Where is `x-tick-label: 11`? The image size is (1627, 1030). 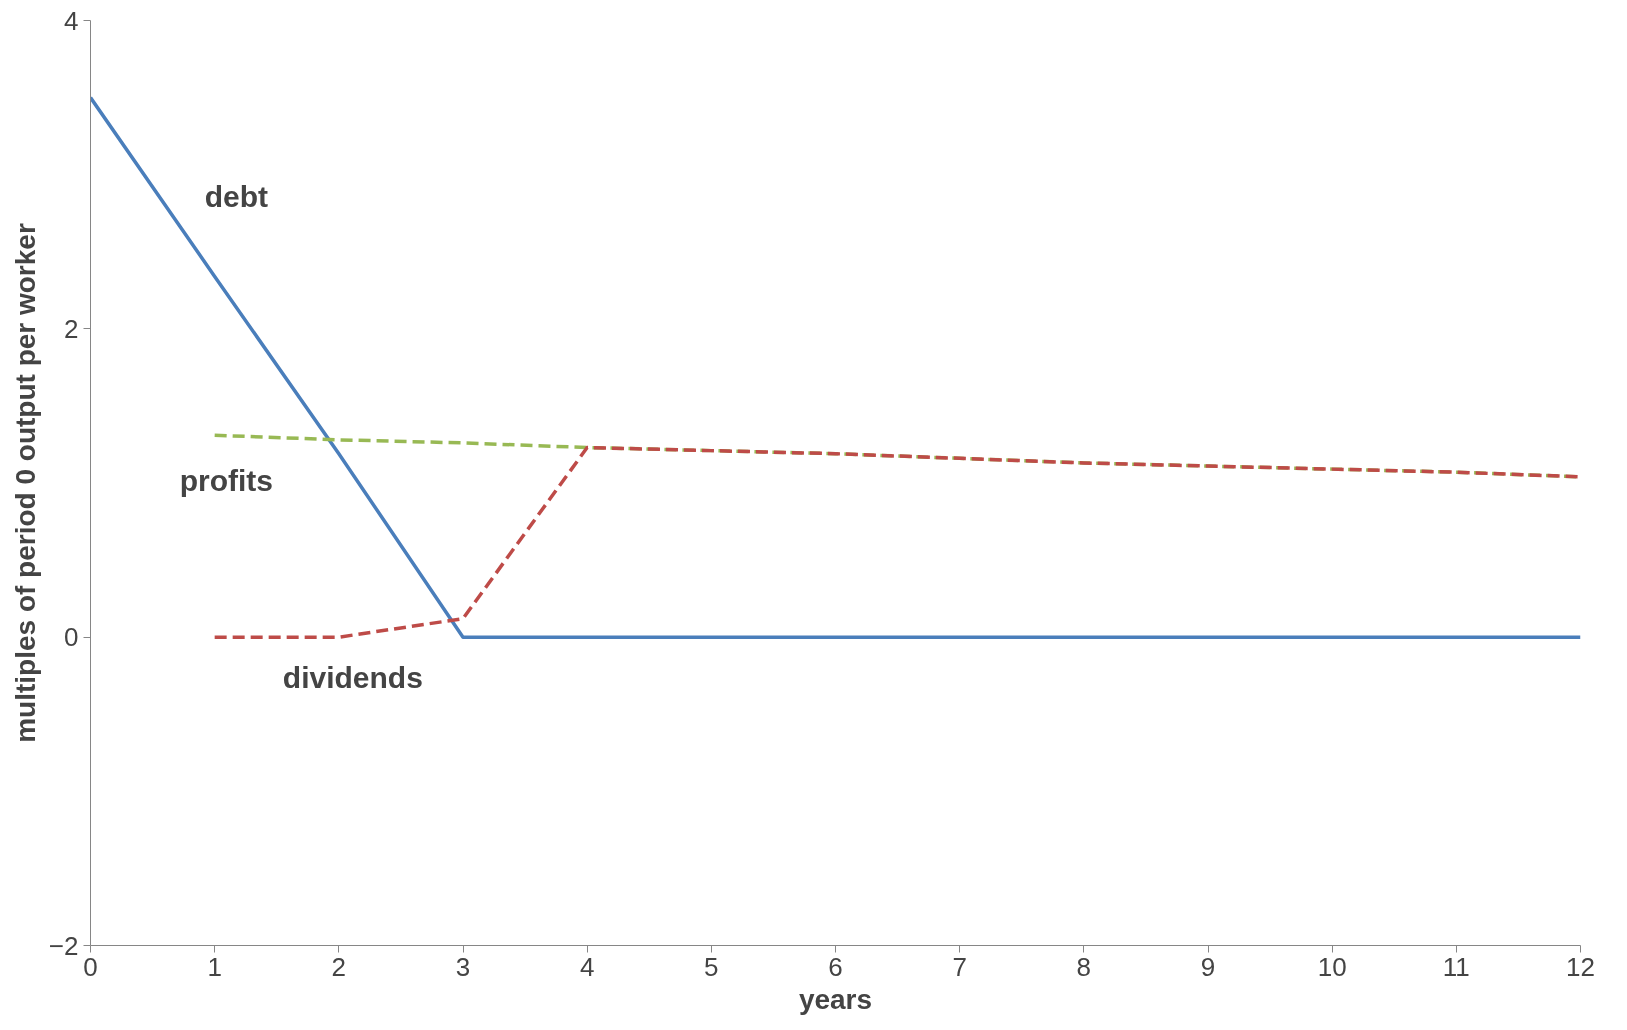 x-tick-label: 11 is located at coordinates (1456, 966).